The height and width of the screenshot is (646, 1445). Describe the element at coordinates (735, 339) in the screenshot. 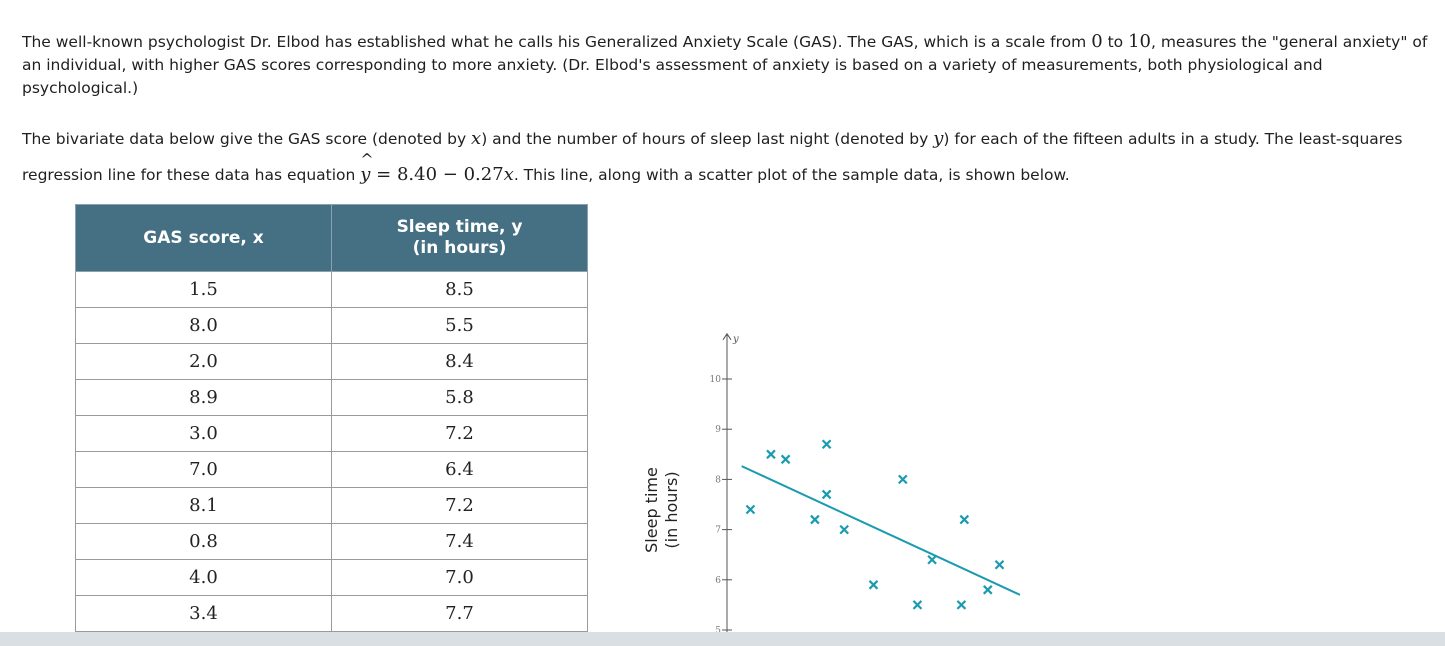

I see `y-axis-variable: y` at that location.